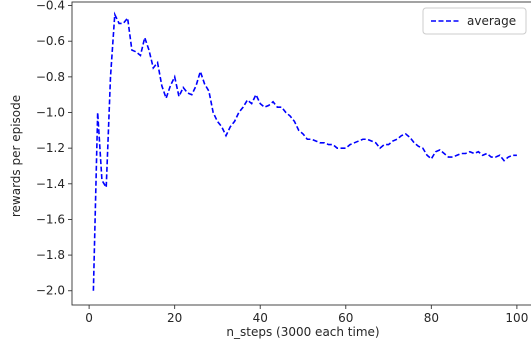  I want to click on x-tick-label: 40, so click(260, 318).